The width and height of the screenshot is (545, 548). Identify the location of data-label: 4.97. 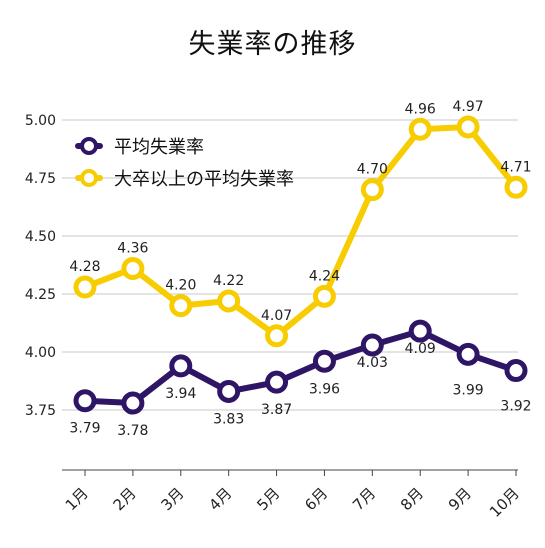
(468, 107).